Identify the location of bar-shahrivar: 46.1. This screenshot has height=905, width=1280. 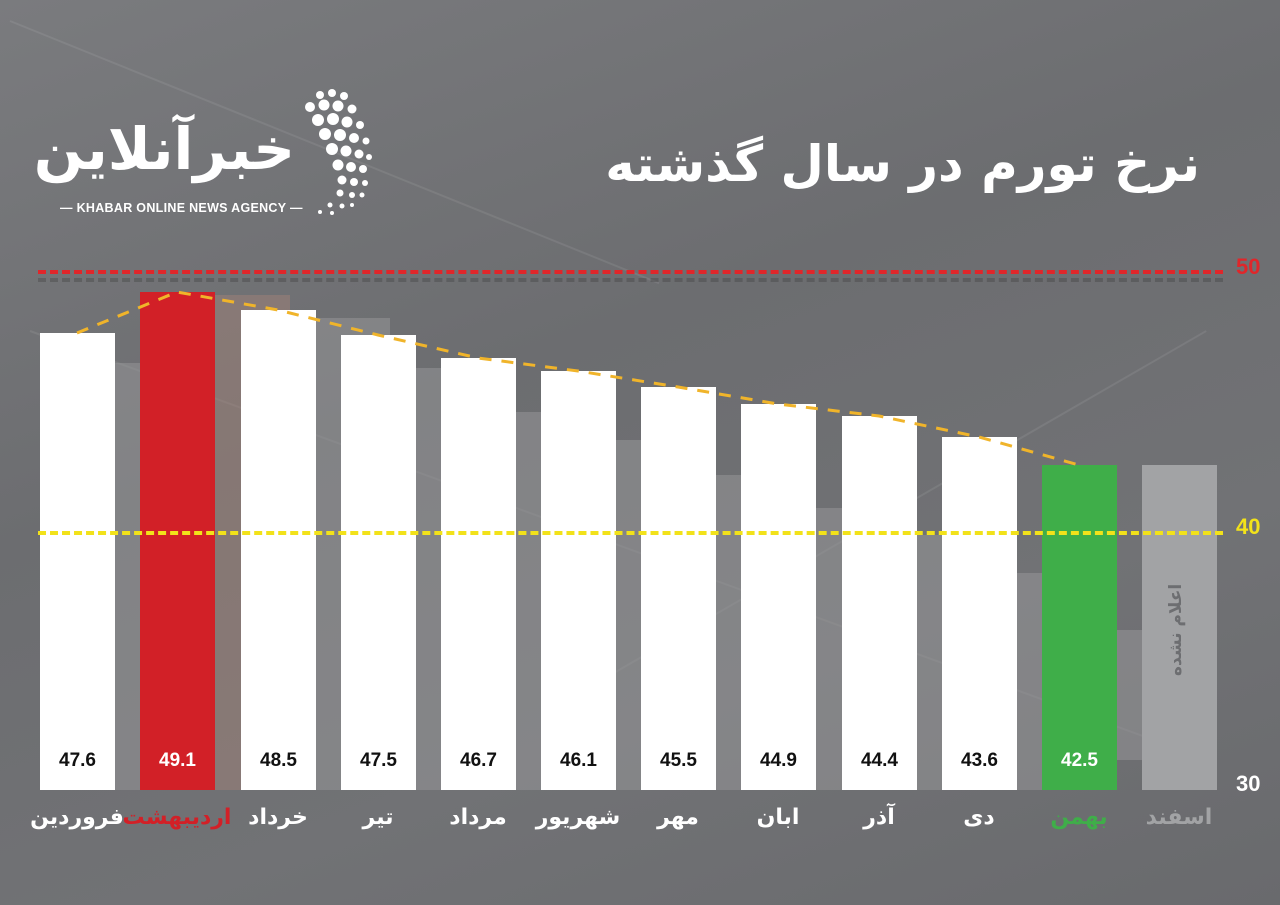
(578, 580).